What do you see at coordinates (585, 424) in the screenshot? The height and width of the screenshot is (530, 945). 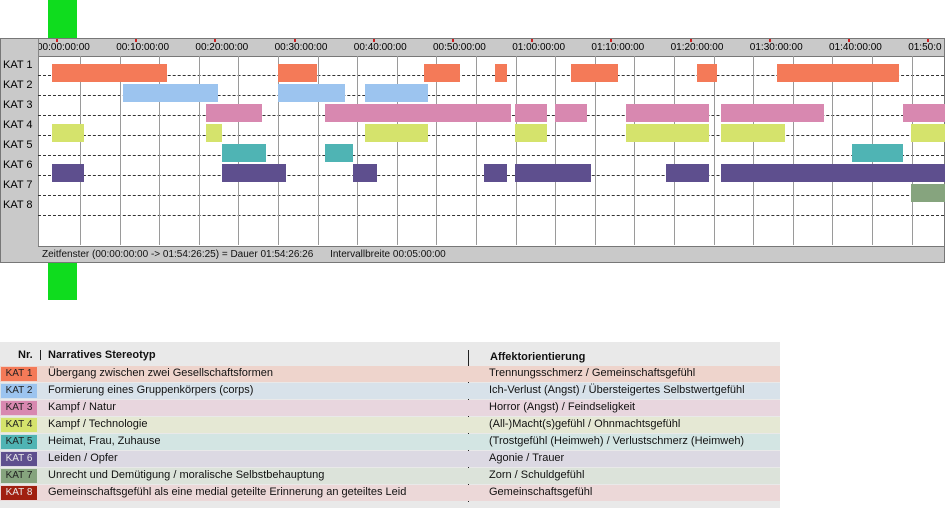 I see `affekt-text: (All-)Macht(s)gefühl / Ohnmachtsgefühl` at bounding box center [585, 424].